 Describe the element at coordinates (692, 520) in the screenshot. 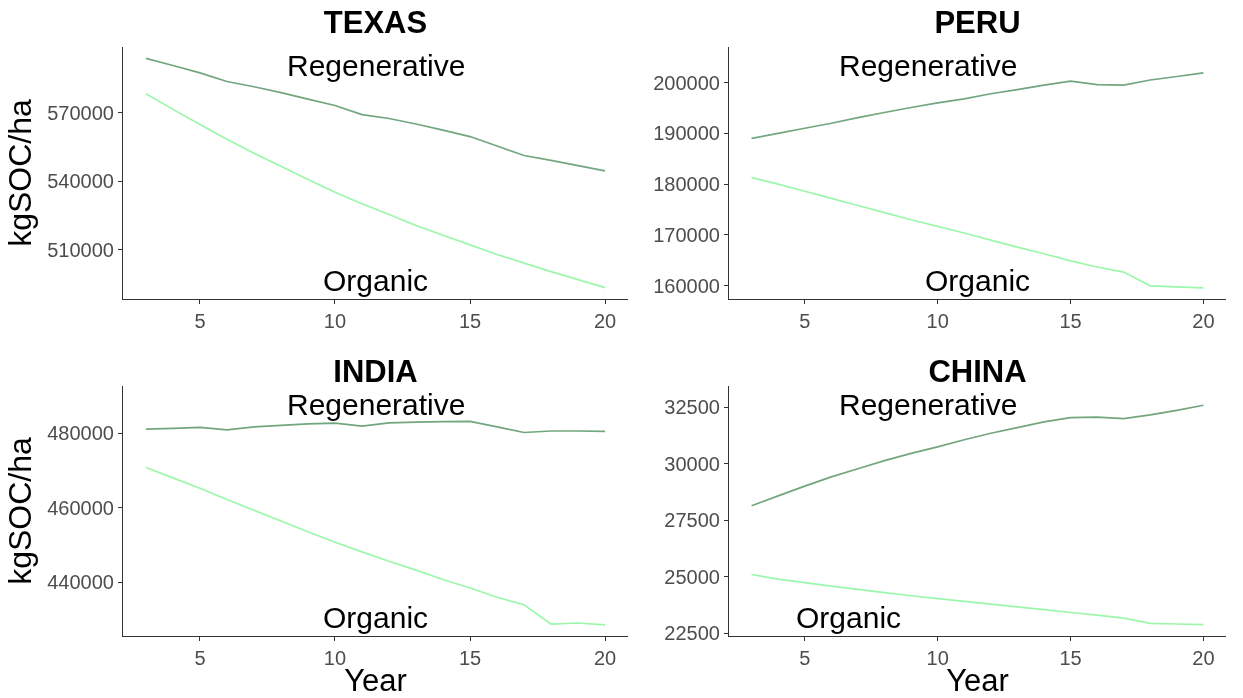

I see `y-tick-label: 27500` at that location.